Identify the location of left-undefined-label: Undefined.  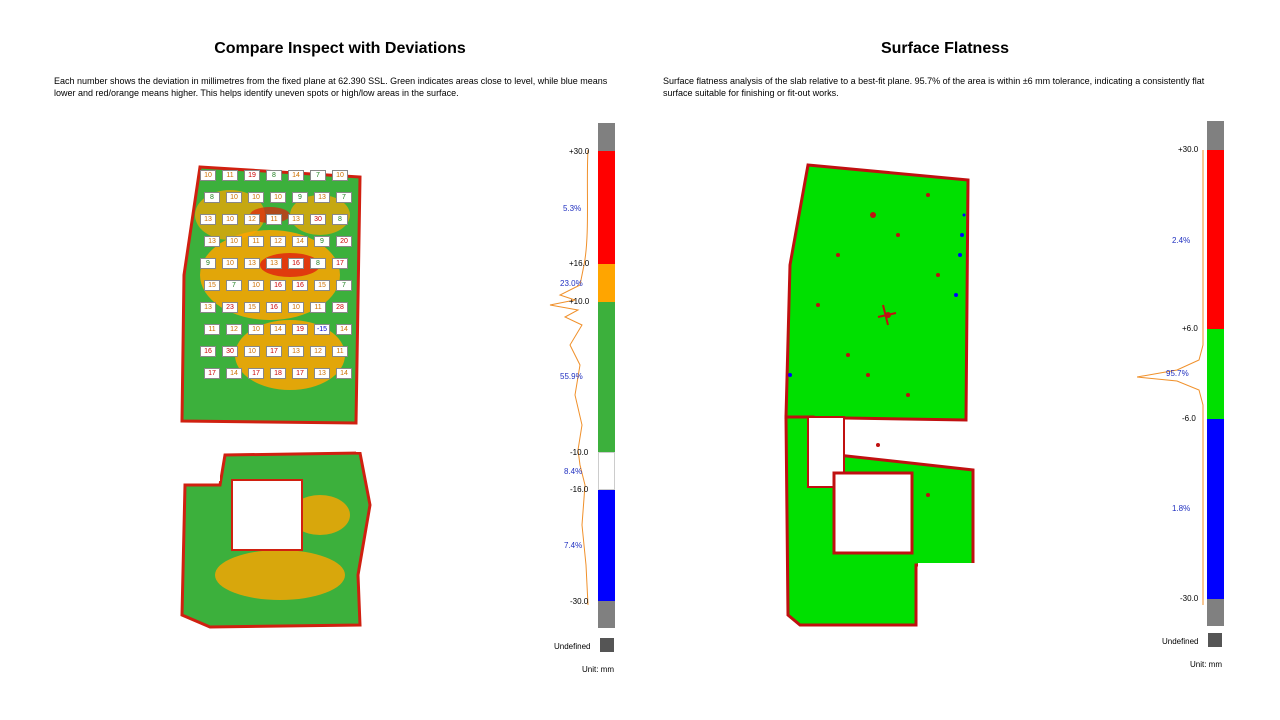
(572, 646).